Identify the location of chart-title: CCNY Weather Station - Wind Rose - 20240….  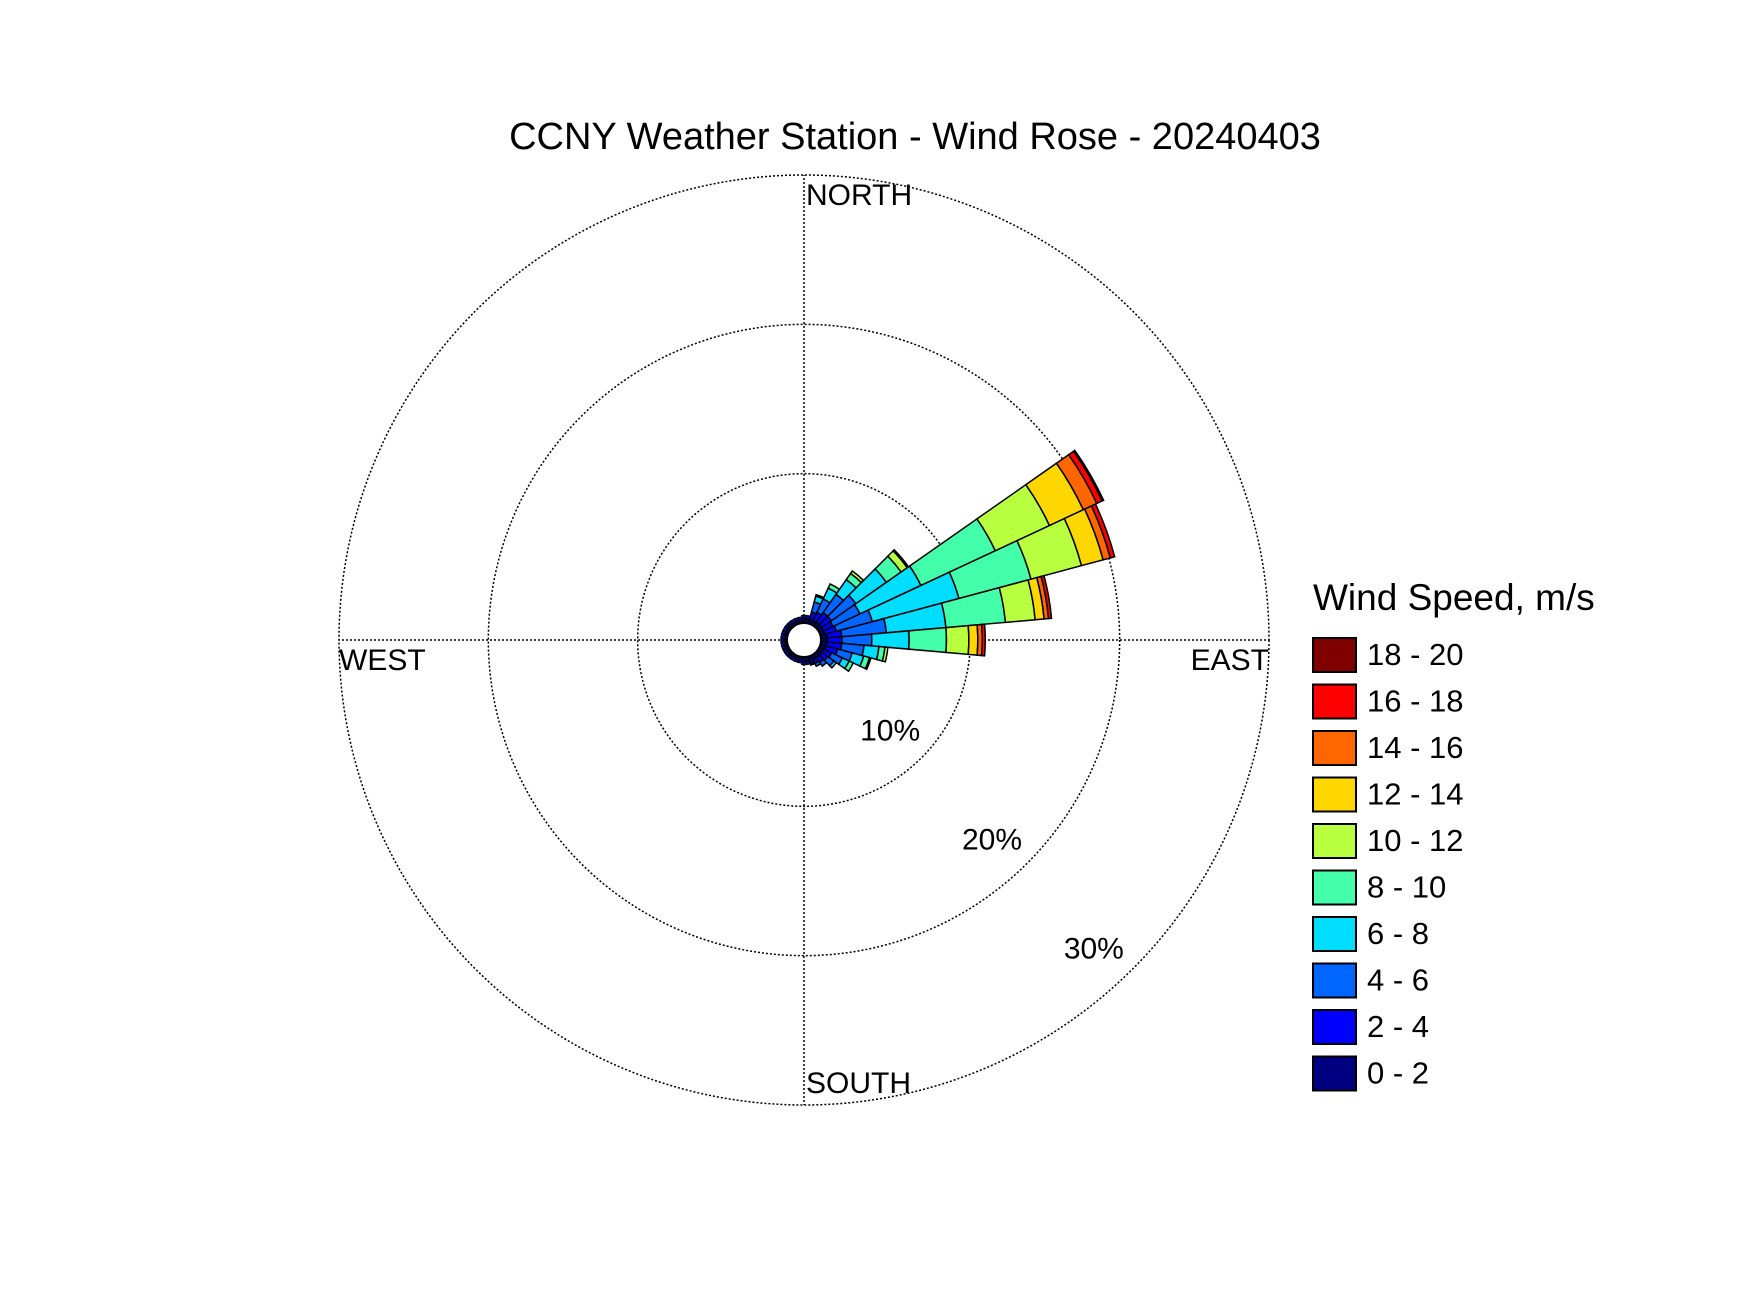
(915, 137).